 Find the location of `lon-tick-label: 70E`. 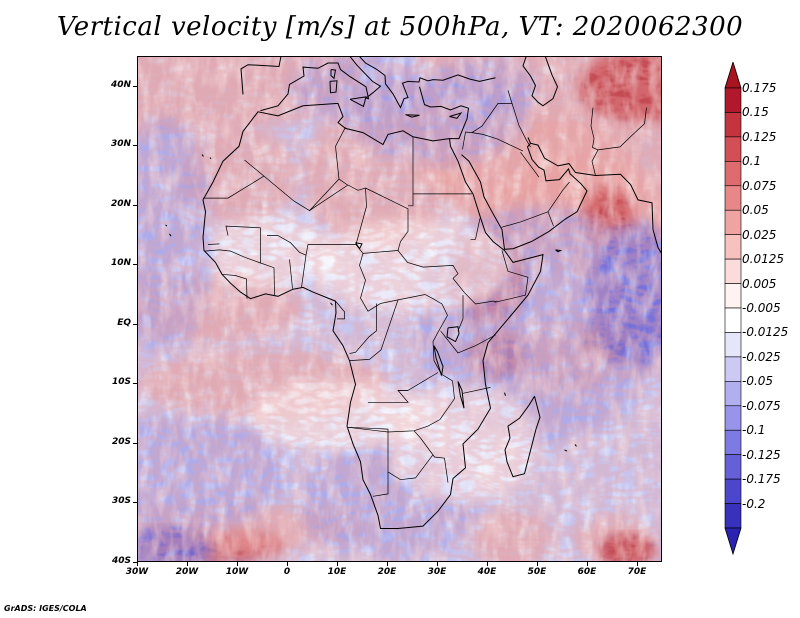

lon-tick-label: 70E is located at coordinates (637, 572).